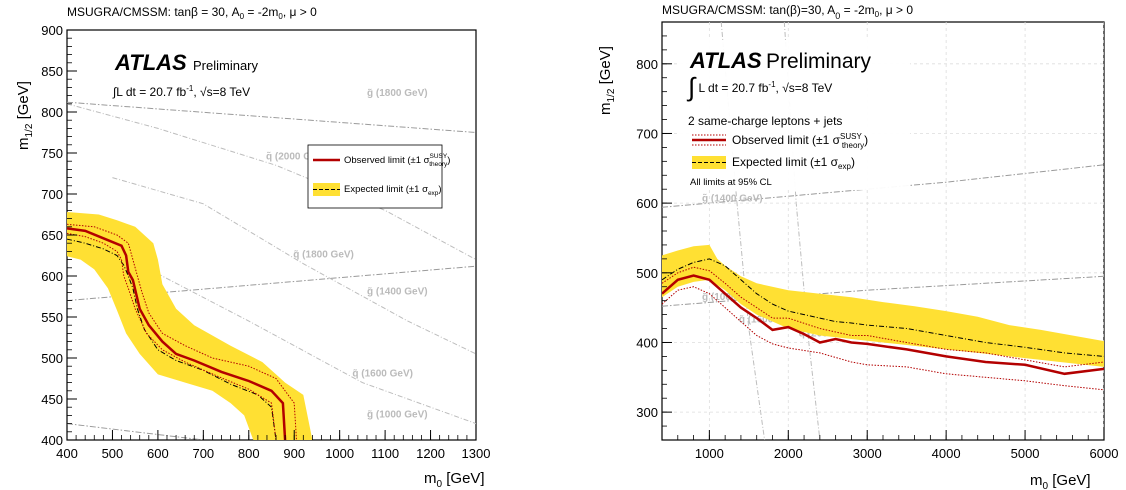 Image resolution: width=1126 pixels, height=490 pixels. What do you see at coordinates (1104, 453) in the screenshot?
I see `right-x-tick-label-5: 6000` at bounding box center [1104, 453].